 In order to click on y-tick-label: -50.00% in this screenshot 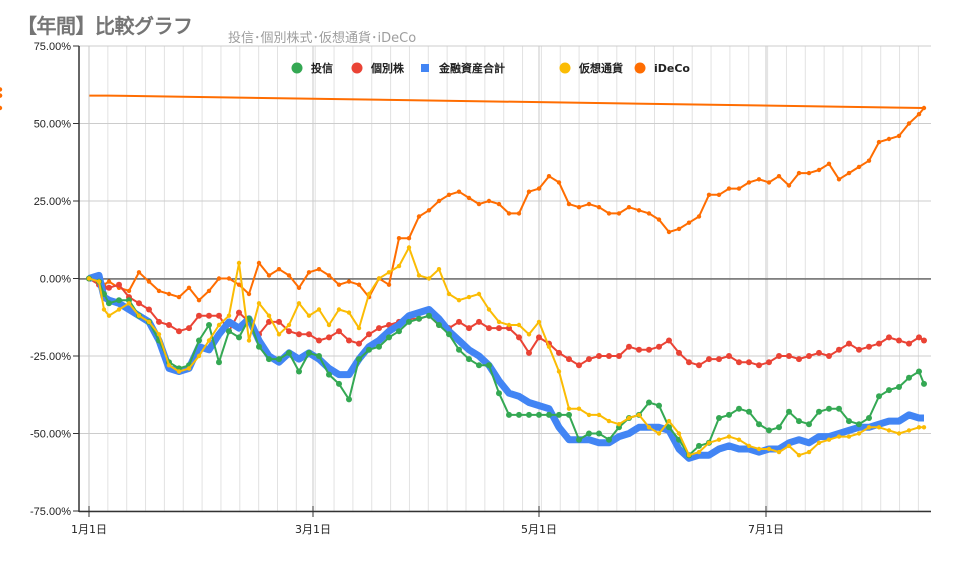, I will do `click(50, 435)`.